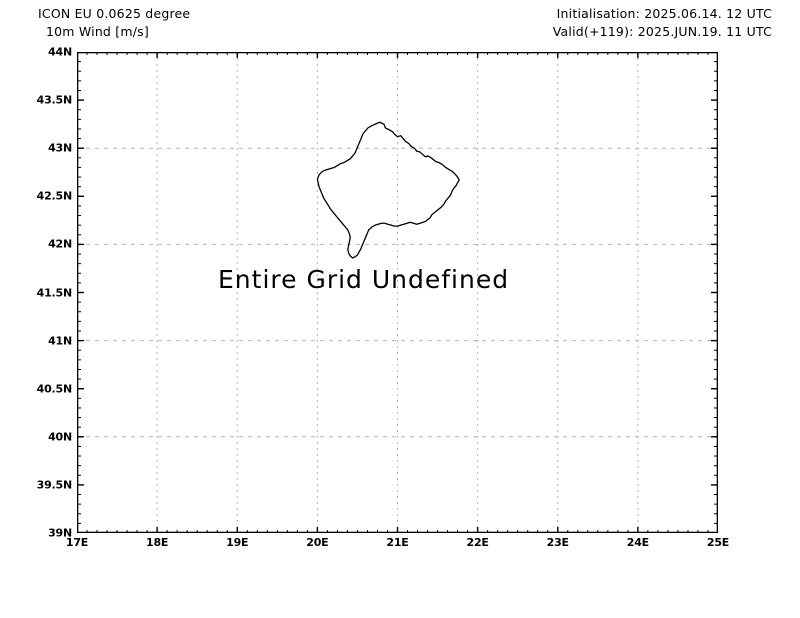  I want to click on y-axis-tick-label: 41N, so click(60, 341).